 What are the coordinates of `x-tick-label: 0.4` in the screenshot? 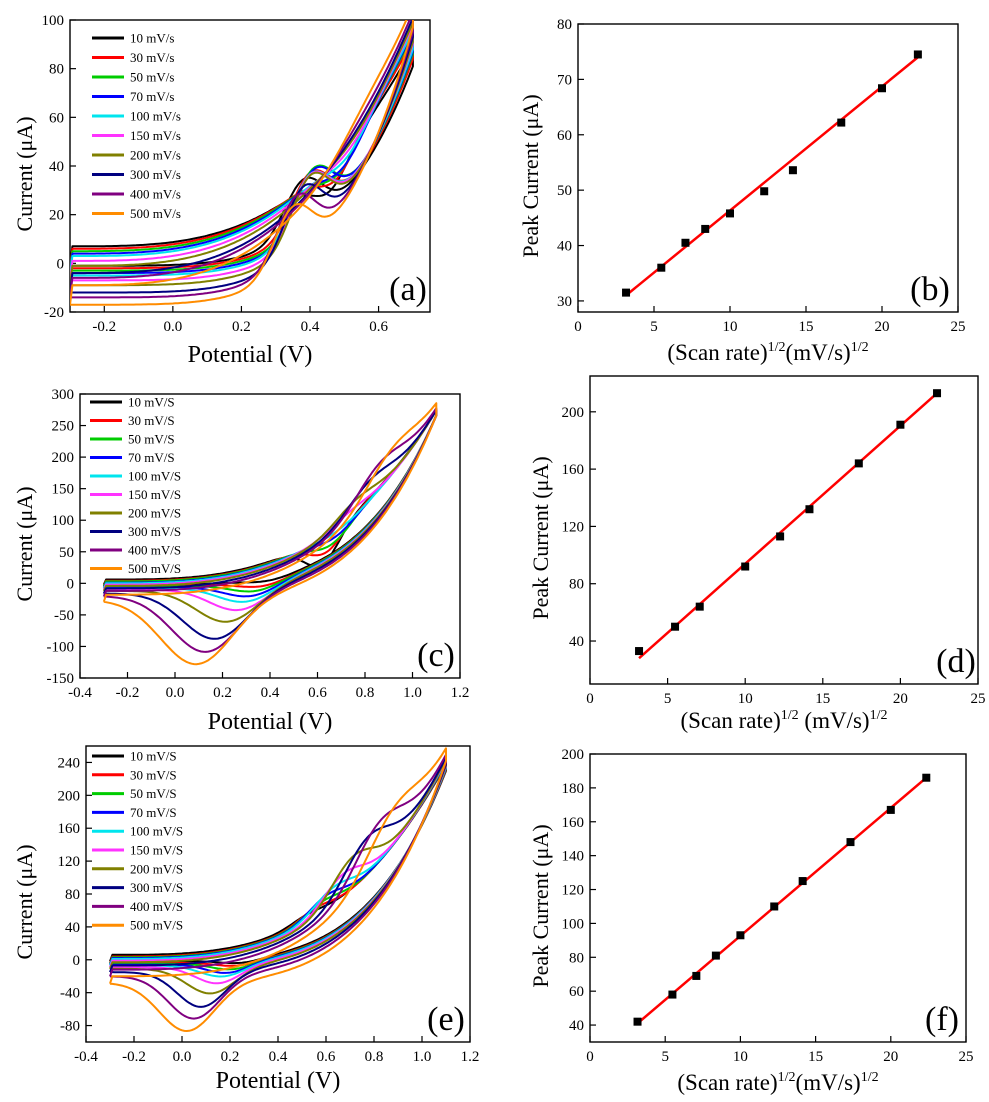 It's located at (270, 693).